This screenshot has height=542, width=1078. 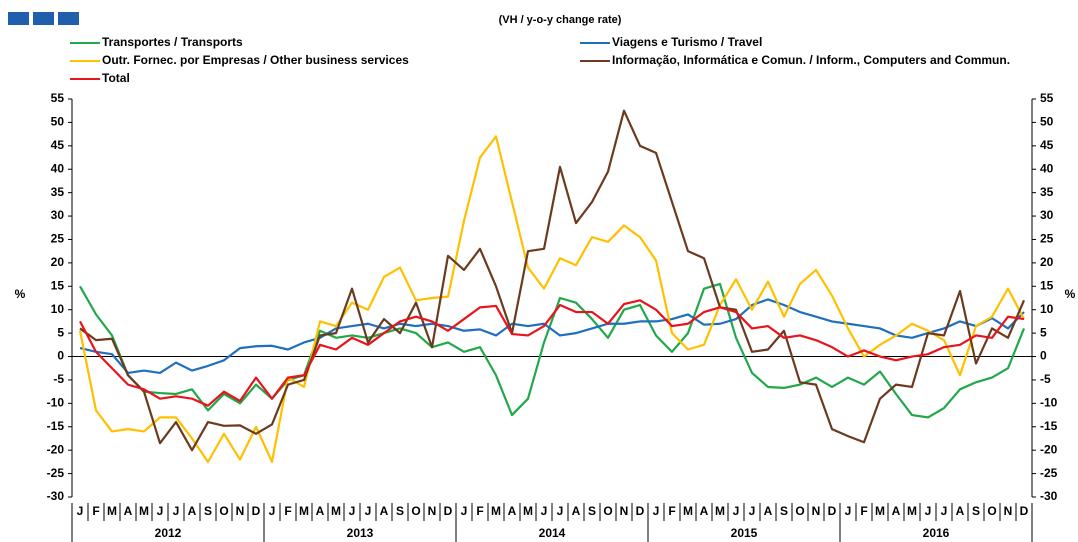 What do you see at coordinates (60, 356) in the screenshot?
I see `y-tick-label: 0` at bounding box center [60, 356].